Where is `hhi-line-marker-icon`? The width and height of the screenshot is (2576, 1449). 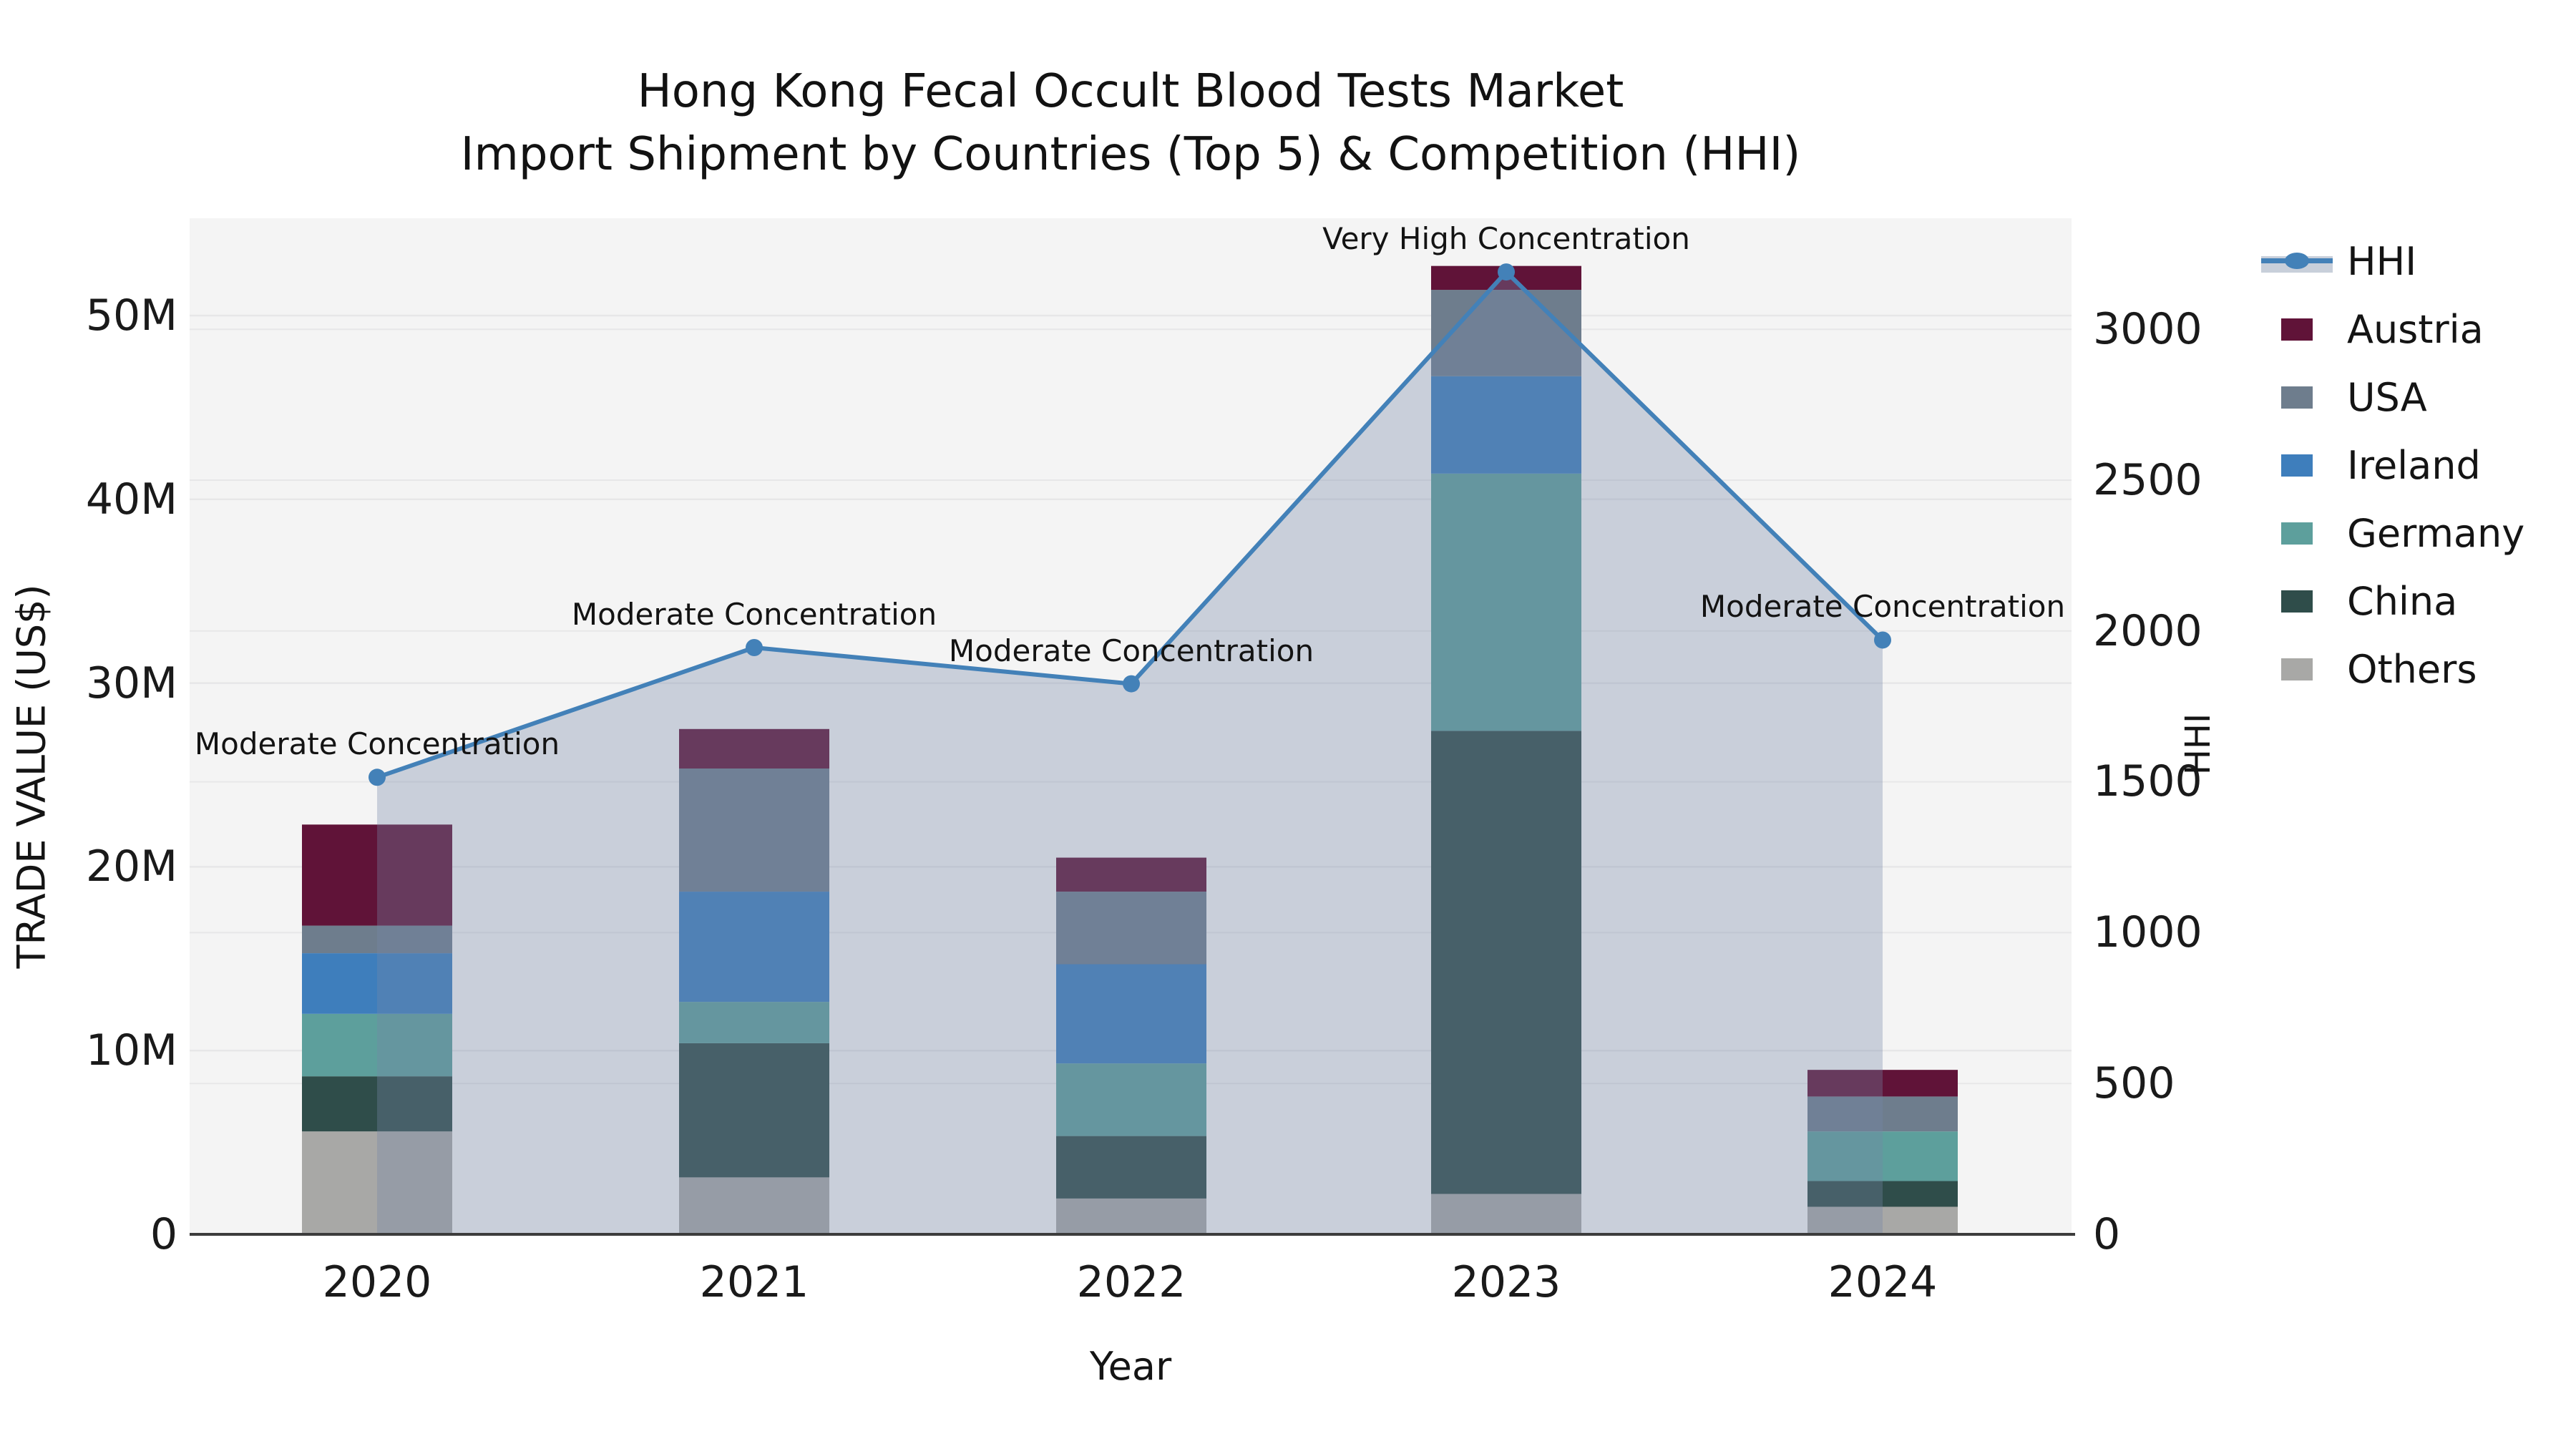 hhi-line-marker-icon is located at coordinates (2297, 262).